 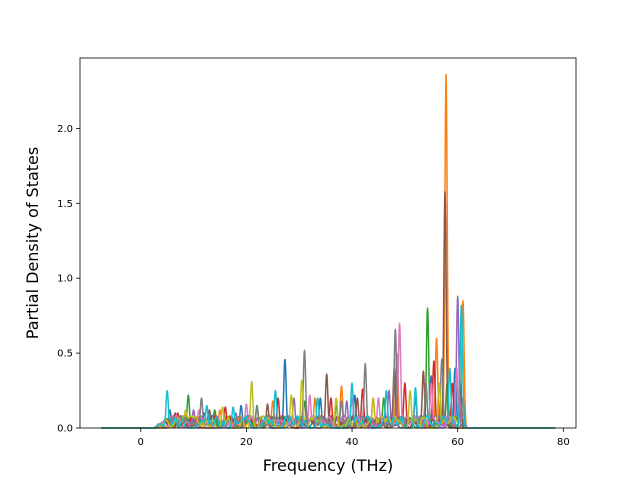 I want to click on x-axis: 0 20 40 60 80, so click(x=354, y=438).